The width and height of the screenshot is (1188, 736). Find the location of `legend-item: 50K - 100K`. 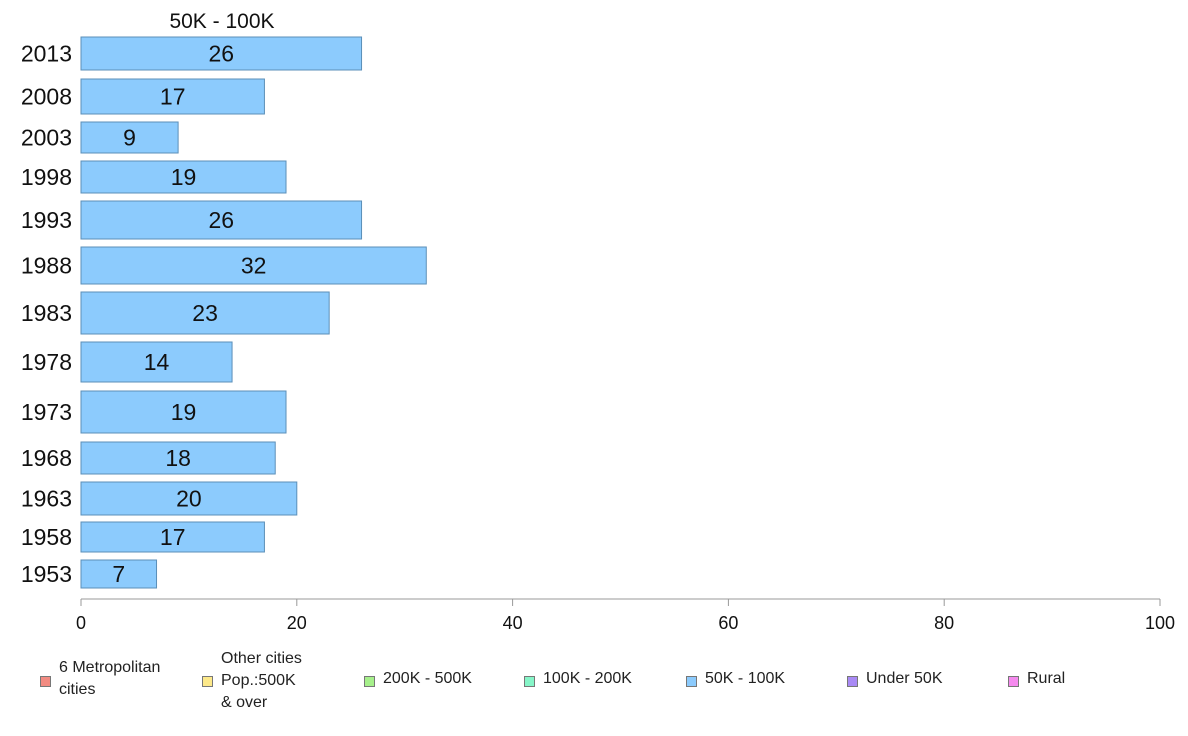

legend-item: 50K - 100K is located at coordinates (735, 669).